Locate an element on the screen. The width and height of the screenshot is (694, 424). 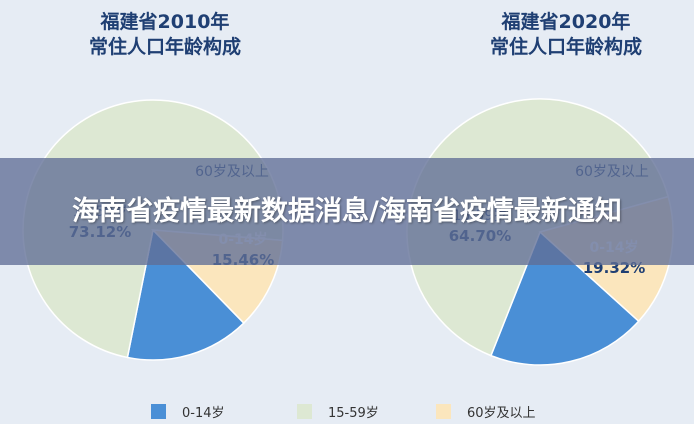
legend: 0-14岁 15-59岁 60岁及以上 is located at coordinates (347, 412).